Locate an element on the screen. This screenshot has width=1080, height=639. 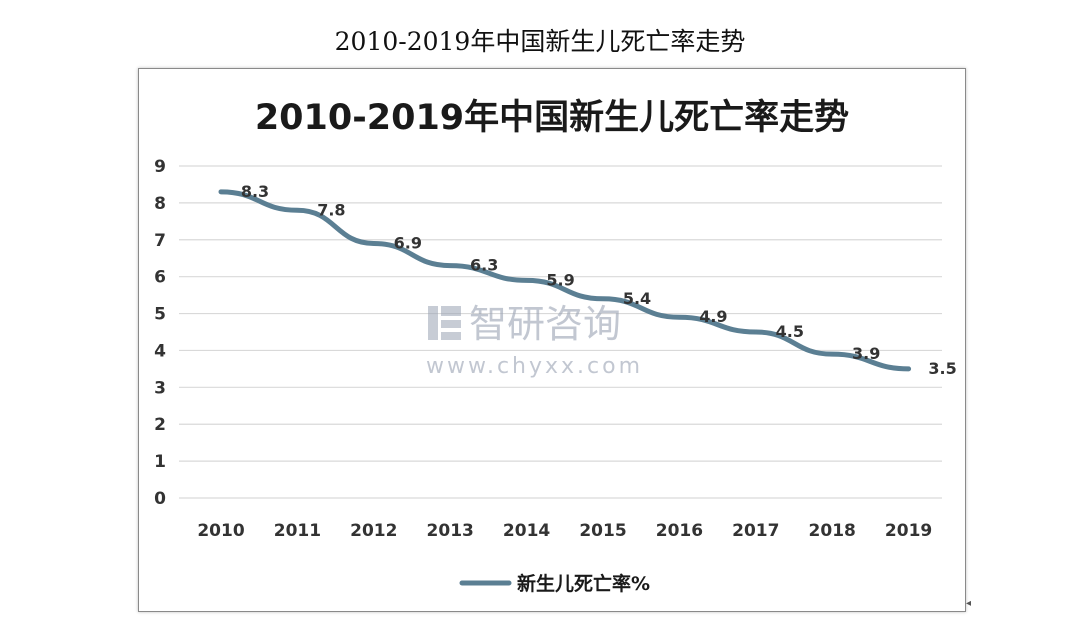
watermark-url: www.chyxx.com is located at coordinates (534, 366).